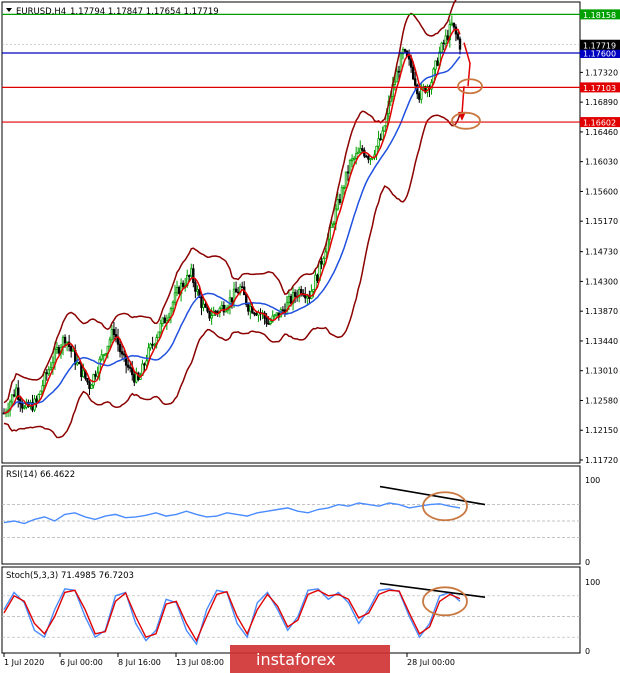 Image resolution: width=620 pixels, height=673 pixels. Describe the element at coordinates (601, 221) in the screenshot. I see `y-tick-label: 1.15170` at that location.